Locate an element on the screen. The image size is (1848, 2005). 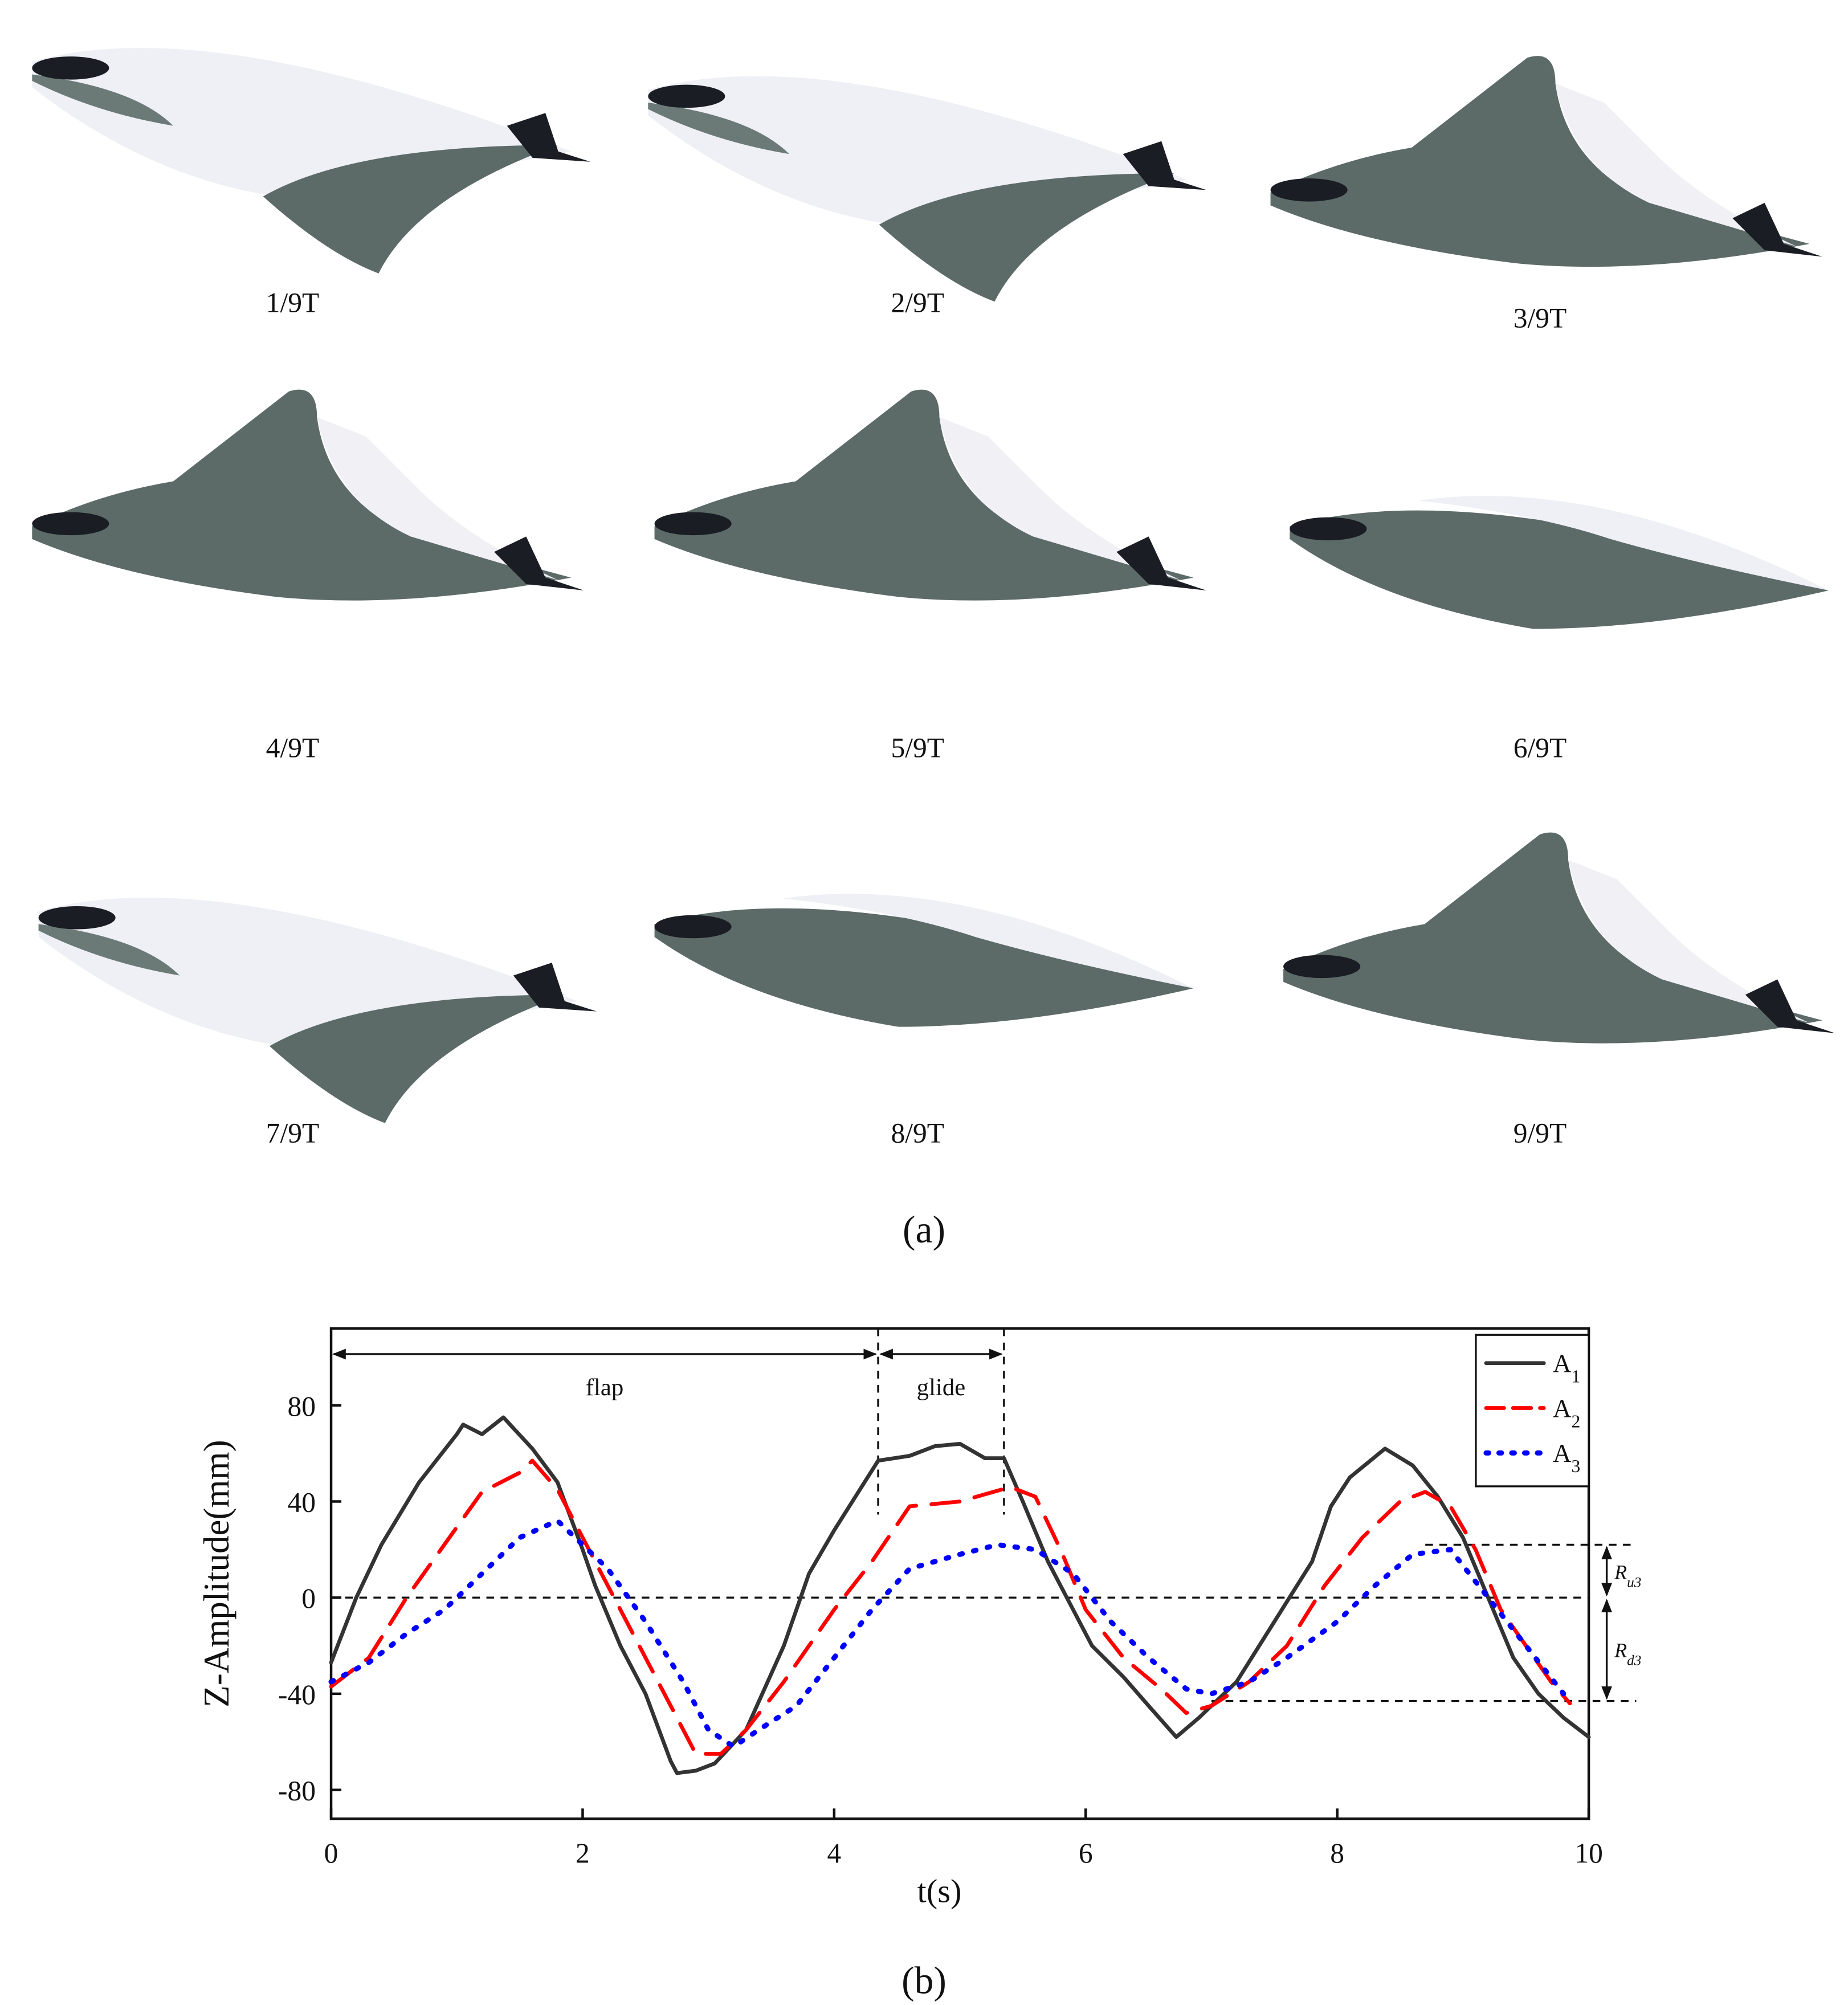
x-tick-label: 4 is located at coordinates (834, 1853).